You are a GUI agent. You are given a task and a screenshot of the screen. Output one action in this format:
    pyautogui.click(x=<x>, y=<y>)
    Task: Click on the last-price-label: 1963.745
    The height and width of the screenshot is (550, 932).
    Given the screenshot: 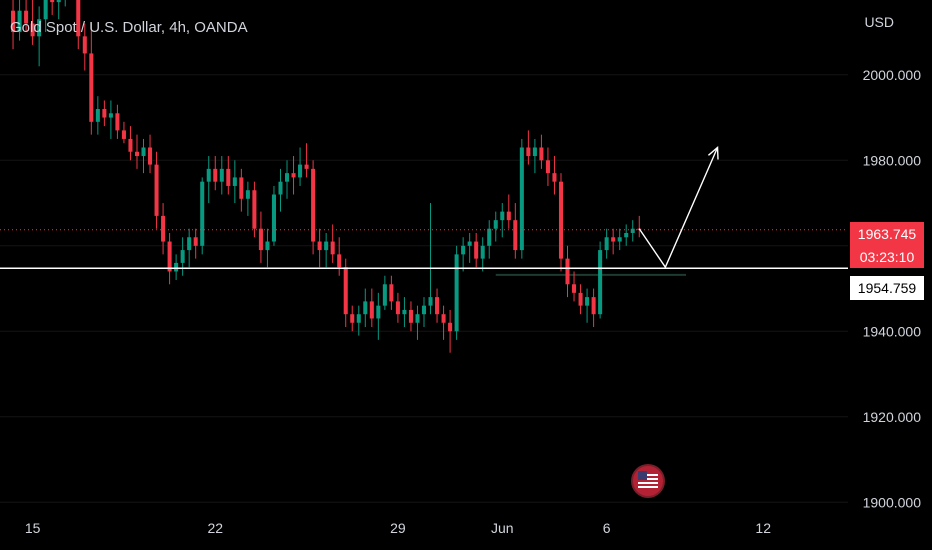 What is the action you would take?
    pyautogui.click(x=887, y=234)
    